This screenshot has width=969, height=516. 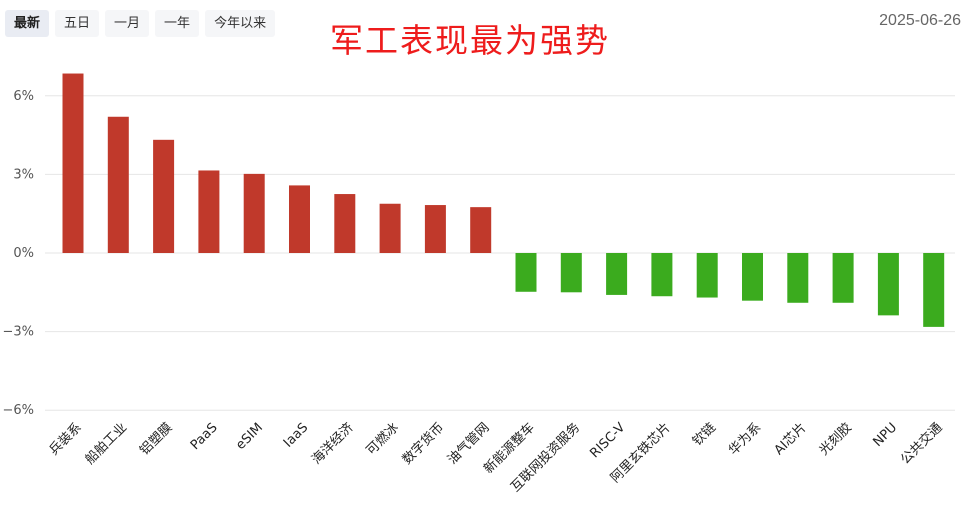 What do you see at coordinates (423, 444) in the screenshot?
I see `x-tick-label: 数字货币` at bounding box center [423, 444].